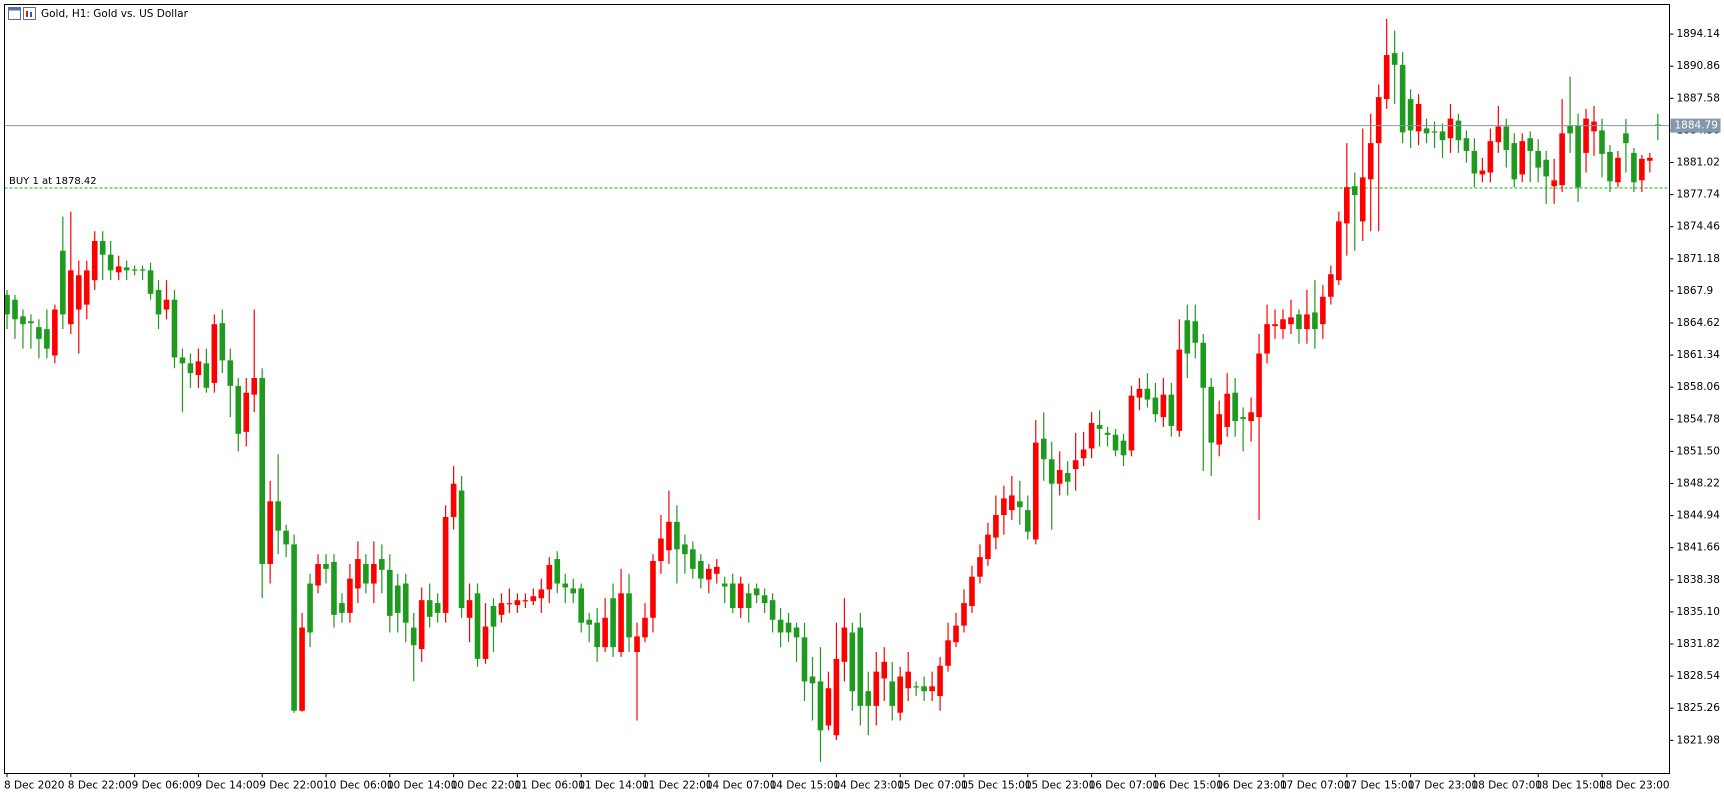  What do you see at coordinates (1698, 580) in the screenshot?
I see `y-tick-label: 1838.38` at bounding box center [1698, 580].